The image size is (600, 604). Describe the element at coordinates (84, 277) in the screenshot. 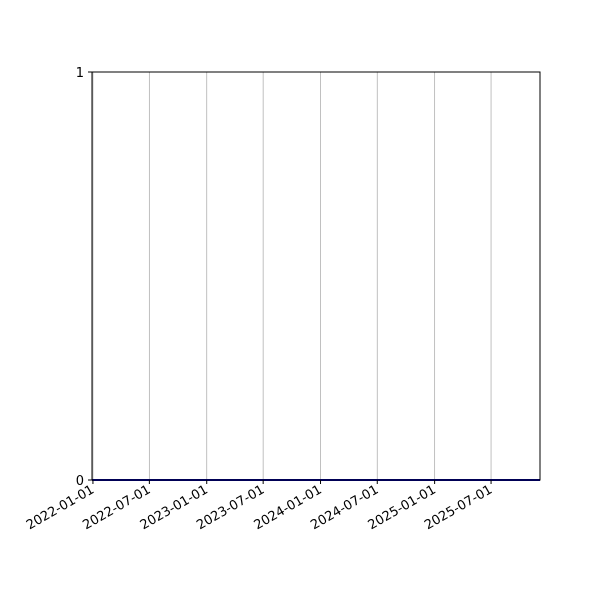

I see `y-axis: 01` at that location.